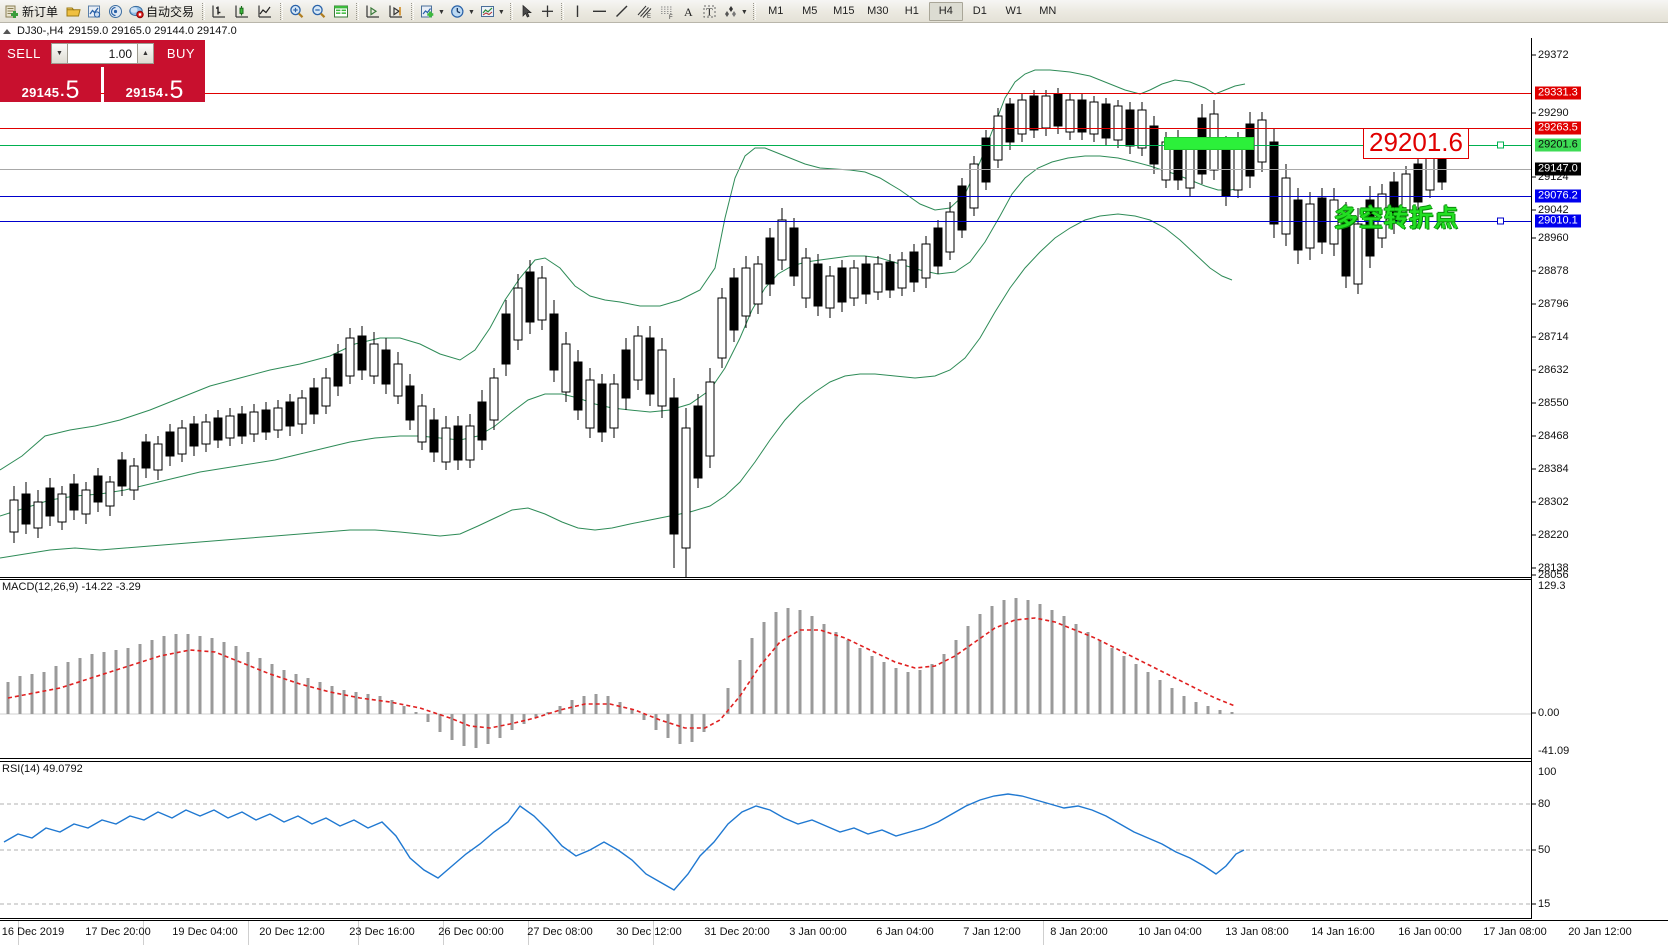  I want to click on timeframe-m15: M15, so click(844, 11).